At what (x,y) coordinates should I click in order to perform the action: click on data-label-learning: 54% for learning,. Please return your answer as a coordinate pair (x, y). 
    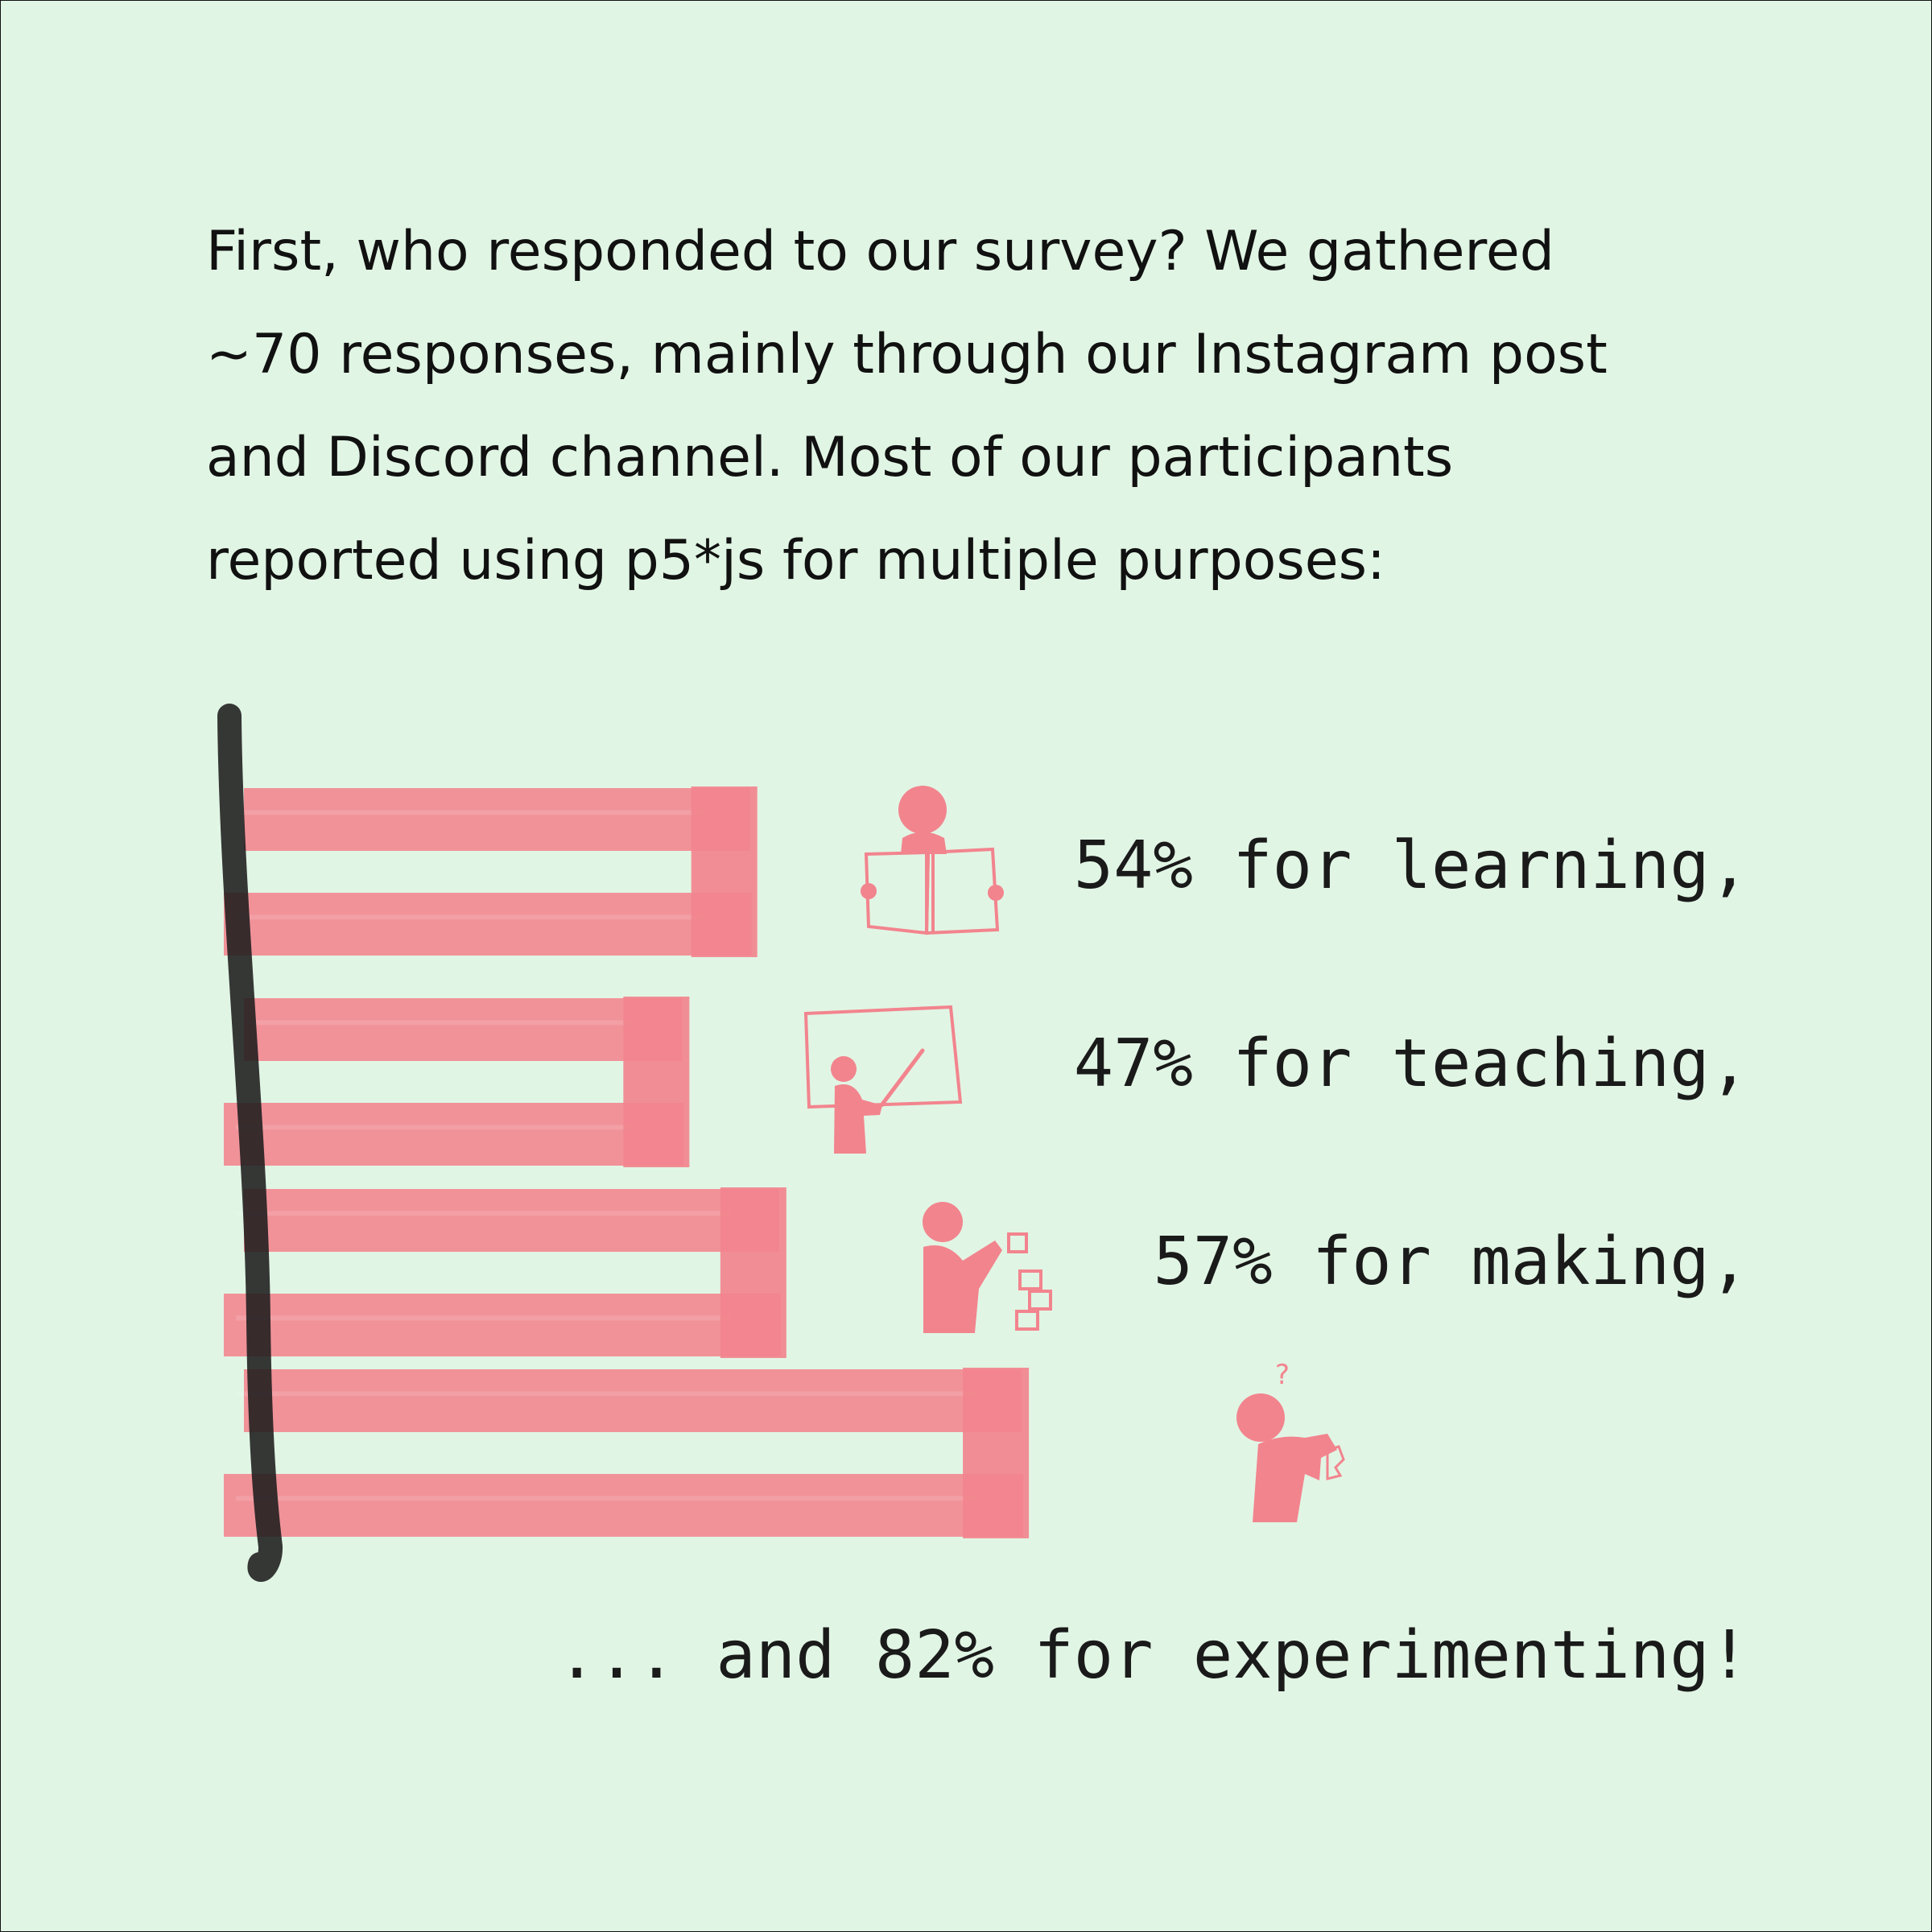
    Looking at the image, I should click on (1411, 866).